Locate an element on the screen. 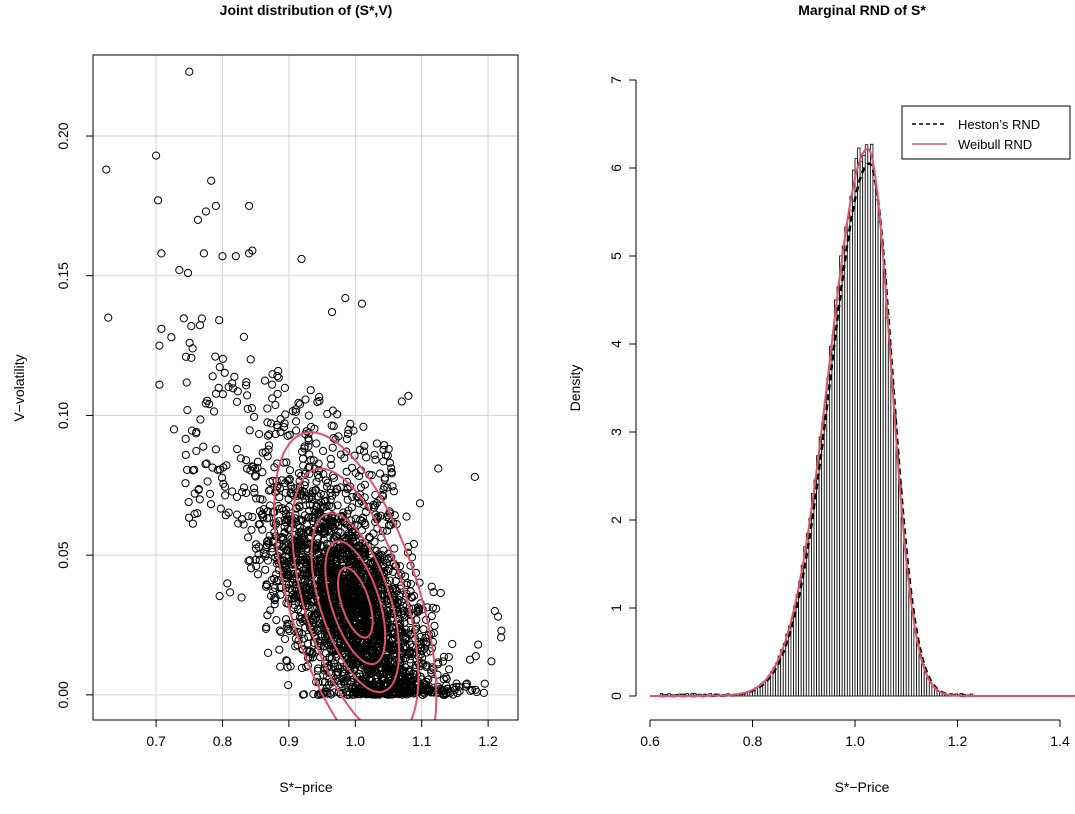  contour-line is located at coordinates (355, 593).